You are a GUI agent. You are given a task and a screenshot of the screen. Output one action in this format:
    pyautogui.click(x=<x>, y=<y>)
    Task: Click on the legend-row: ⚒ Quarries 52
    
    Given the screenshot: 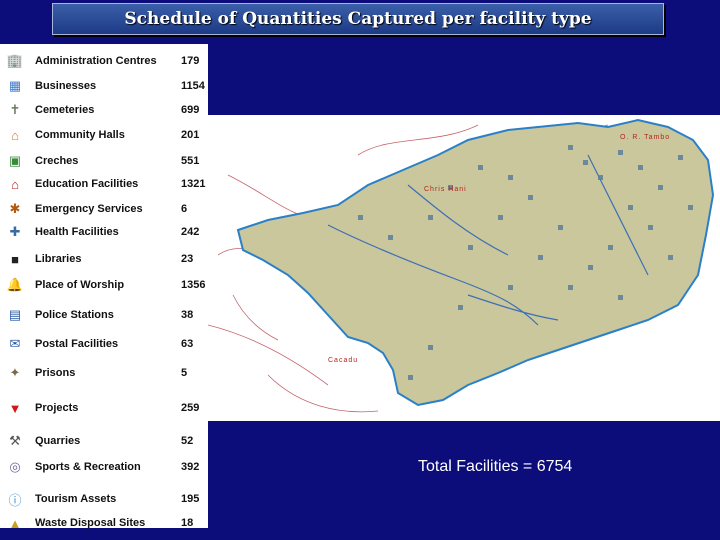 What is the action you would take?
    pyautogui.click(x=104, y=441)
    